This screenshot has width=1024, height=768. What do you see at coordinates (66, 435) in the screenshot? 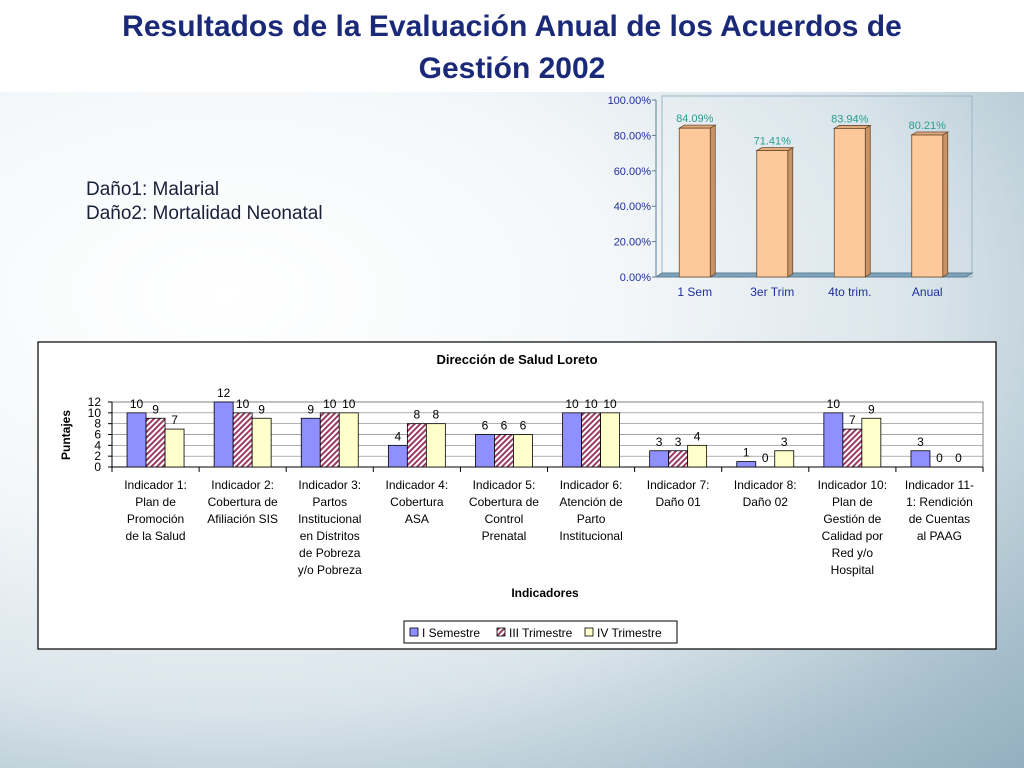
I see `chart2-y-axis-label: Puntajes` at bounding box center [66, 435].